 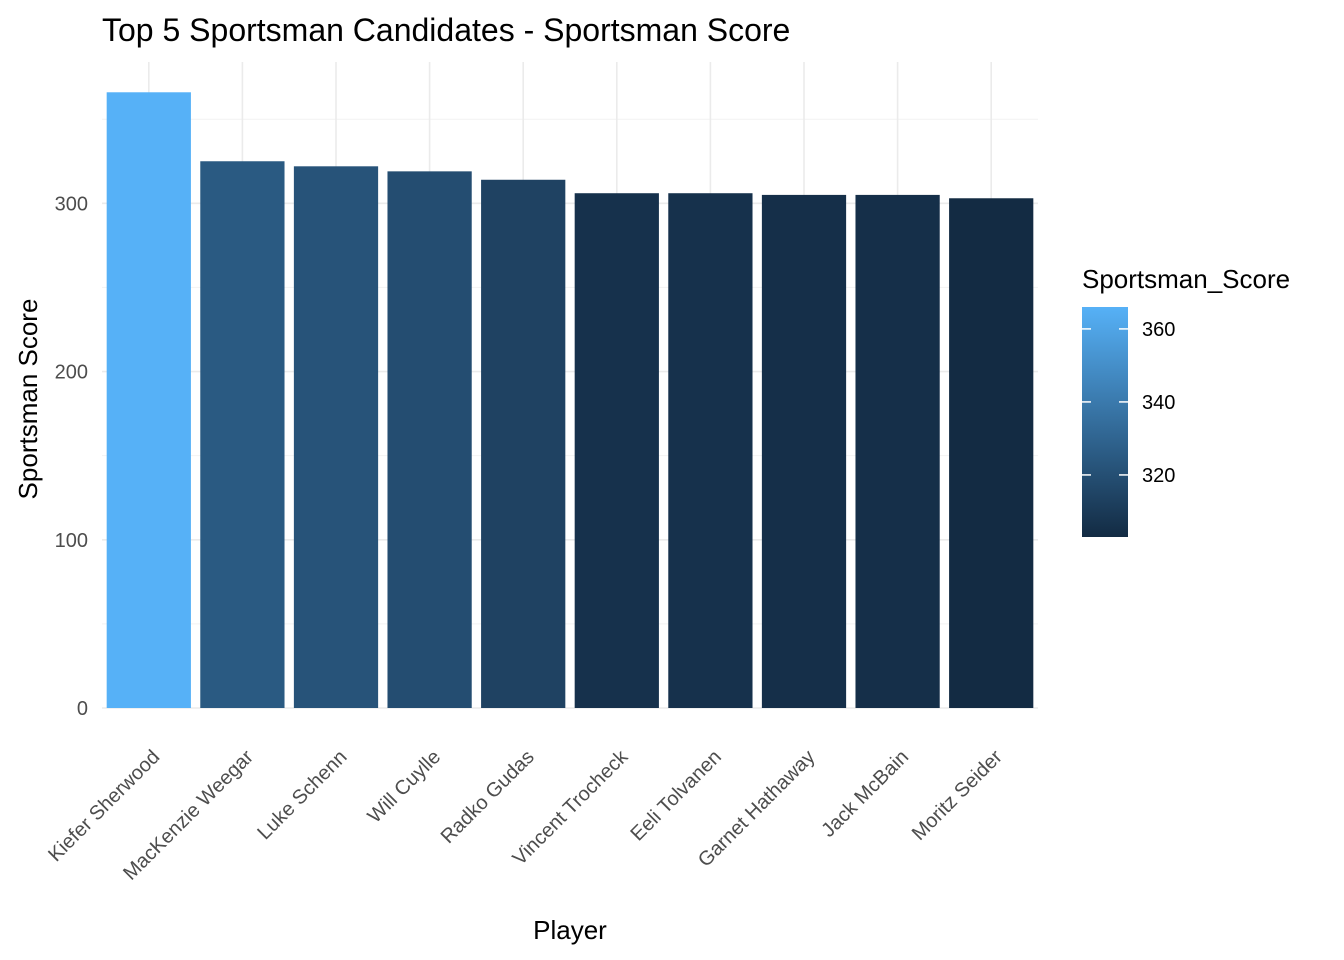 I want to click on y-tick-label: 0, so click(x=82, y=709).